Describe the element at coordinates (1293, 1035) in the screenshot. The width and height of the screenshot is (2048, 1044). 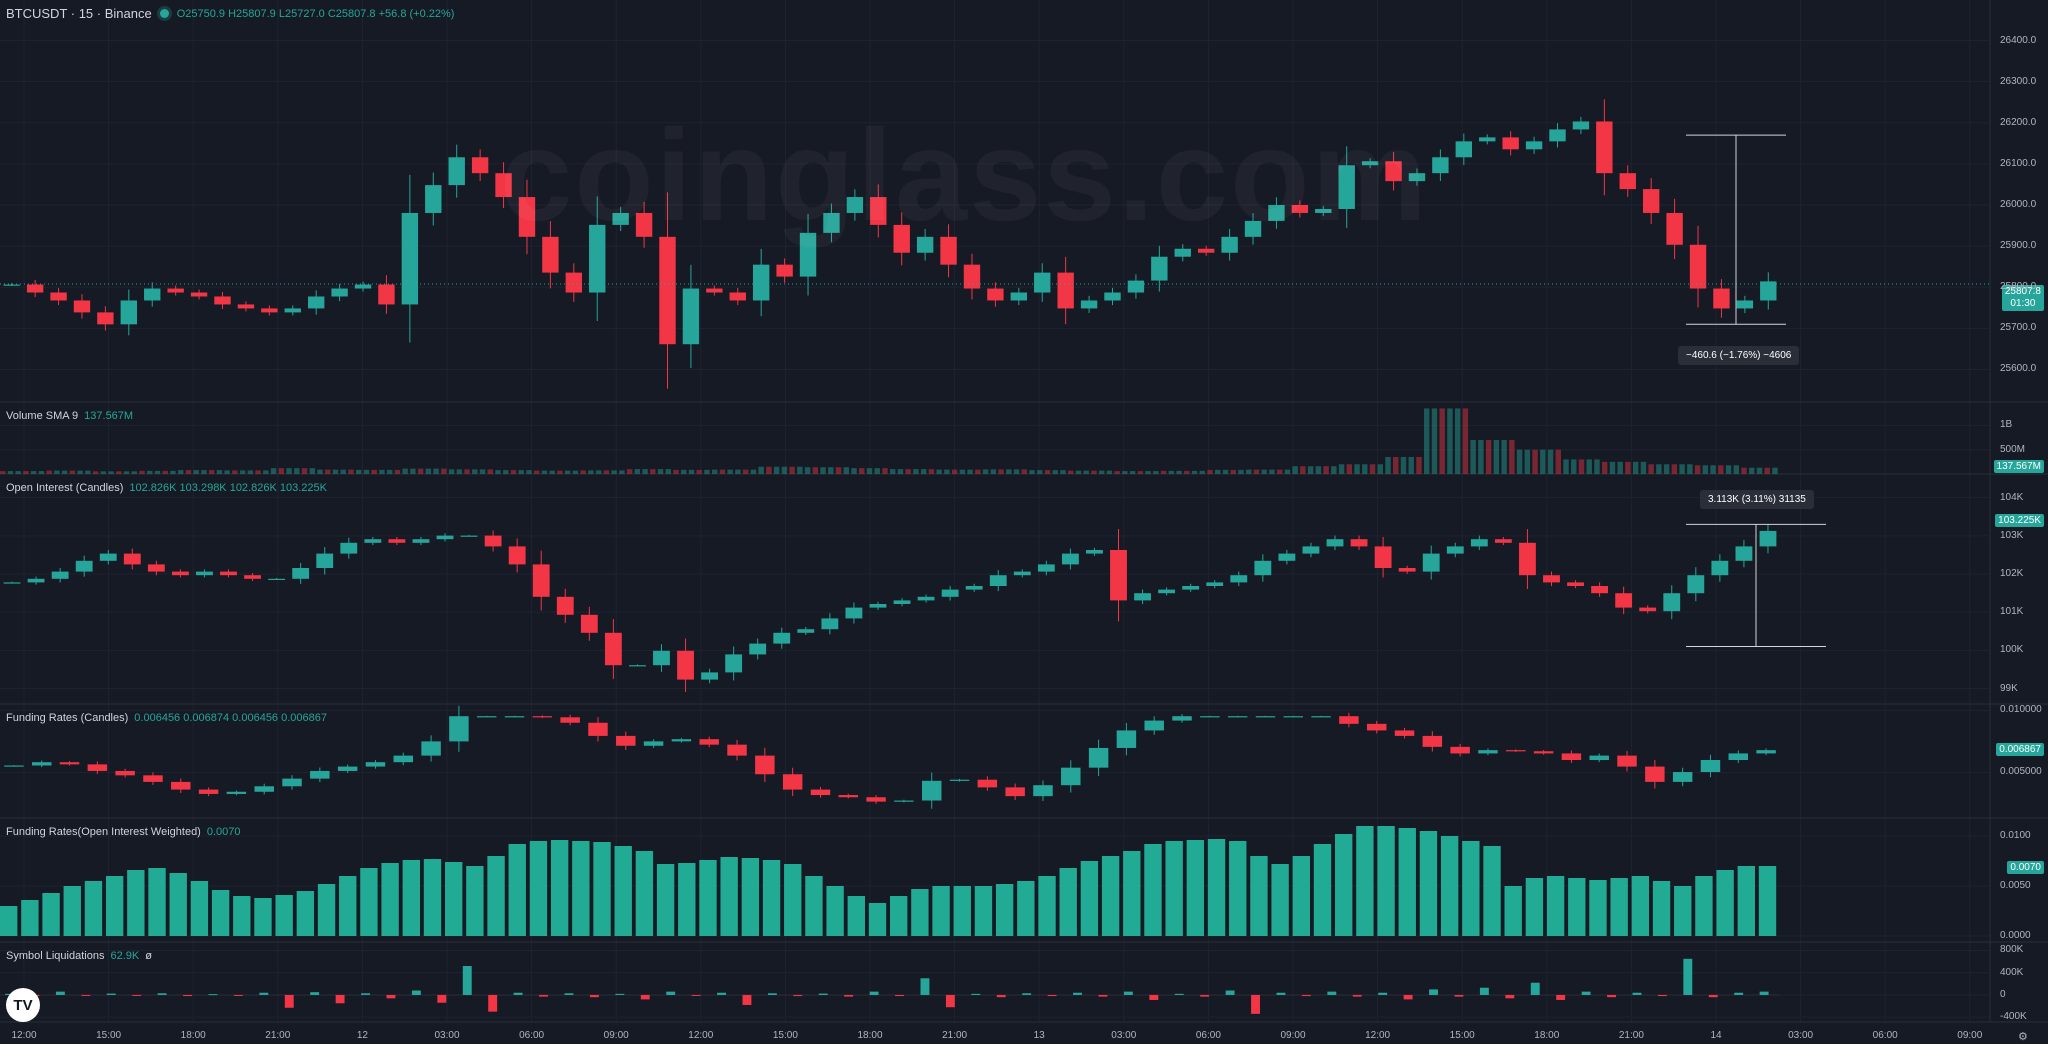
I see `x-tick-label: 09:00` at that location.